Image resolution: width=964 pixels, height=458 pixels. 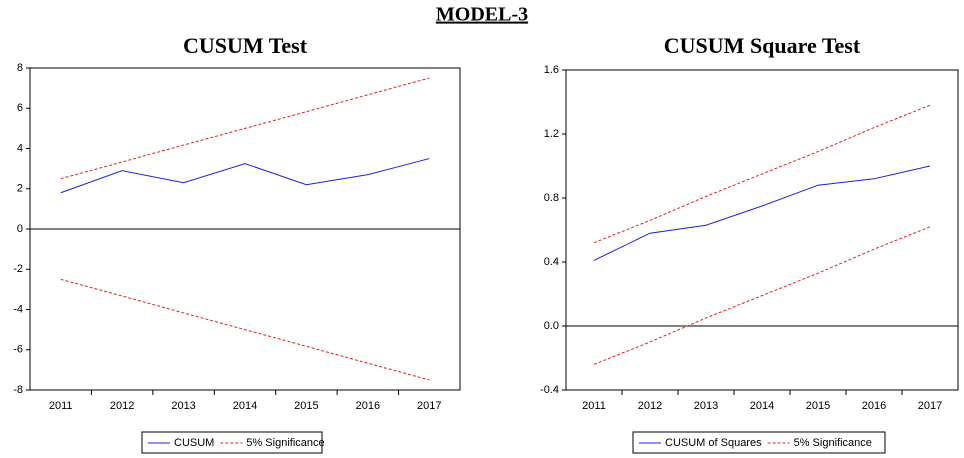 I want to click on y-tick-label: -8, so click(x=18, y=390).